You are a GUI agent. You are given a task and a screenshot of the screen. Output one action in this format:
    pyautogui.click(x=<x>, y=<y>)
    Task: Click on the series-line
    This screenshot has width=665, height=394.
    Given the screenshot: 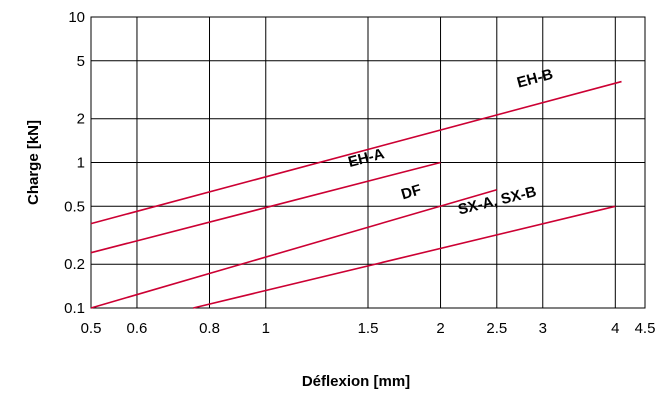 What is the action you would take?
    pyautogui.click(x=265, y=207)
    